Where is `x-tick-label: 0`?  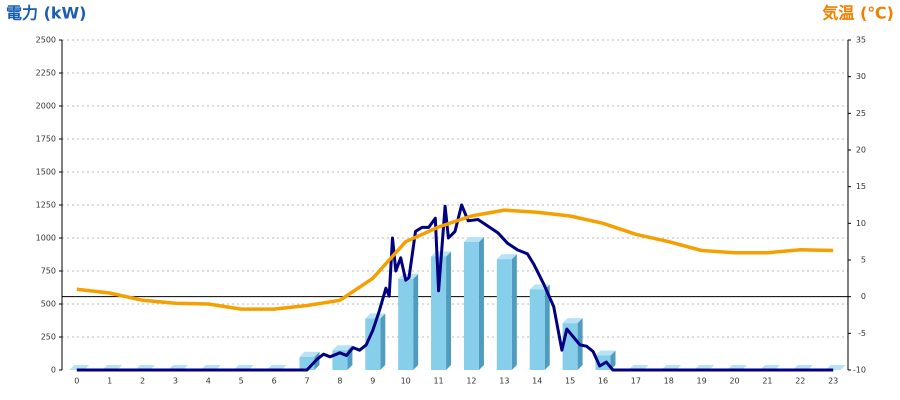
x-tick-label: 0 is located at coordinates (76, 381).